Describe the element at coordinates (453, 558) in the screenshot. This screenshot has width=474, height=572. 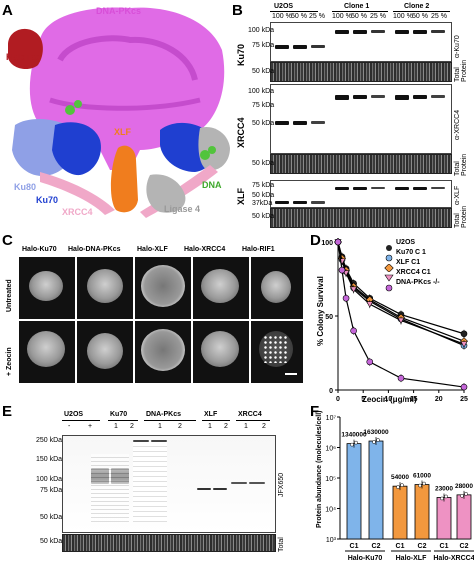
I see `group-label: Halo-XRCC4` at that location.